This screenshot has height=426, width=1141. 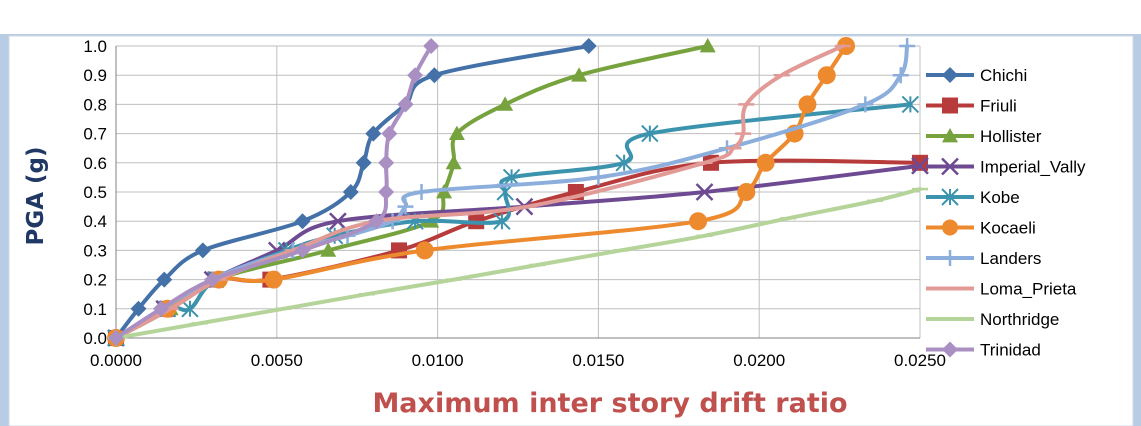 I want to click on y-axis-label: PGA (g), so click(x=36, y=195).